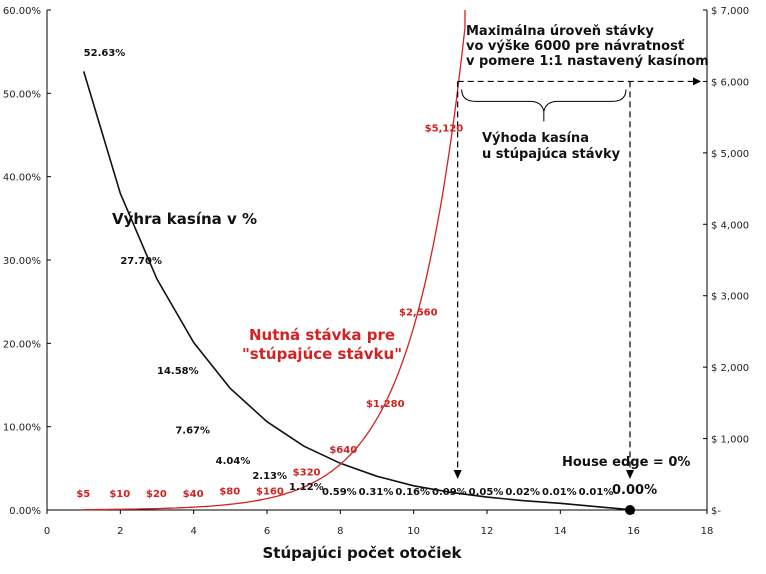  What do you see at coordinates (449, 492) in the screenshot?
I see `house-win-data-label: 0.09%` at bounding box center [449, 492].